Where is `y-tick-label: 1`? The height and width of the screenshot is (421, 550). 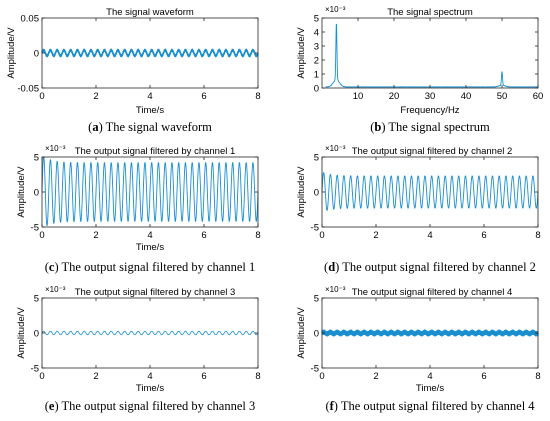
y-tick-label: 1 is located at coordinates (316, 74).